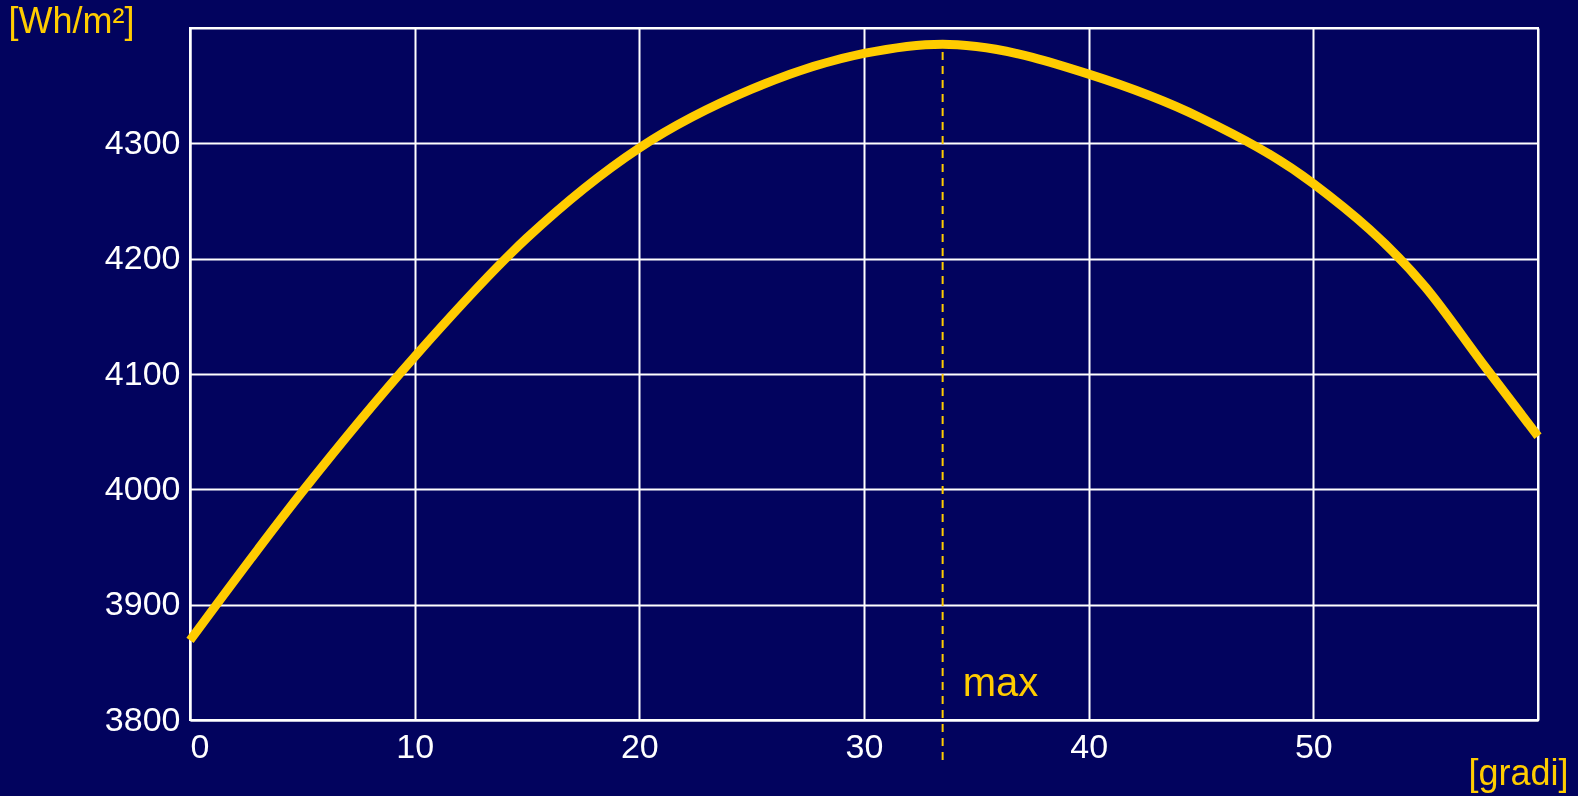 The height and width of the screenshot is (797, 1586). I want to click on x-tick-label: 20, so click(639, 745).